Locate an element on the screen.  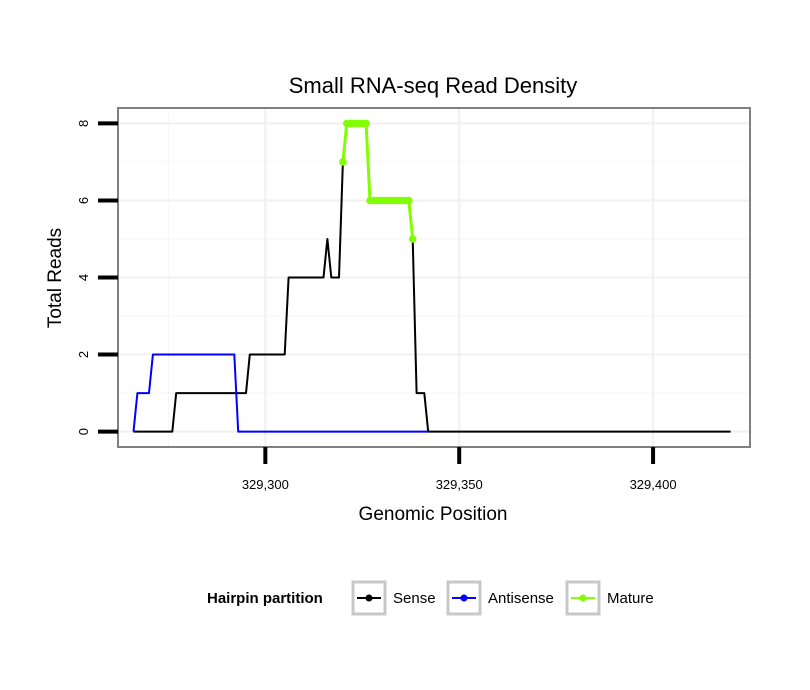
legend-dot-mature is located at coordinates (583, 598).